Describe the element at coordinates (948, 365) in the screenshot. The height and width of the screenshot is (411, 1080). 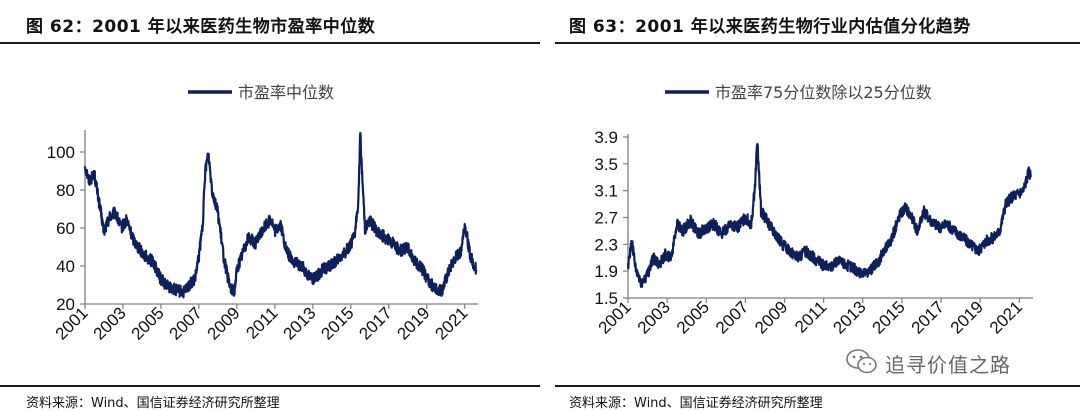
I see `watermark-text: 追寻价值之路` at that location.